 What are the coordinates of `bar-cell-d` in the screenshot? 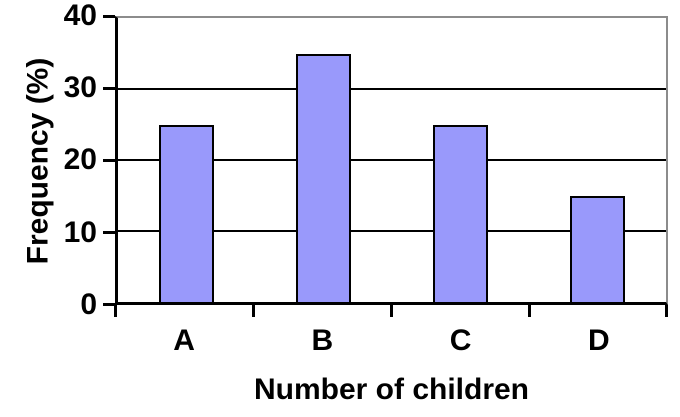 It's located at (597, 160).